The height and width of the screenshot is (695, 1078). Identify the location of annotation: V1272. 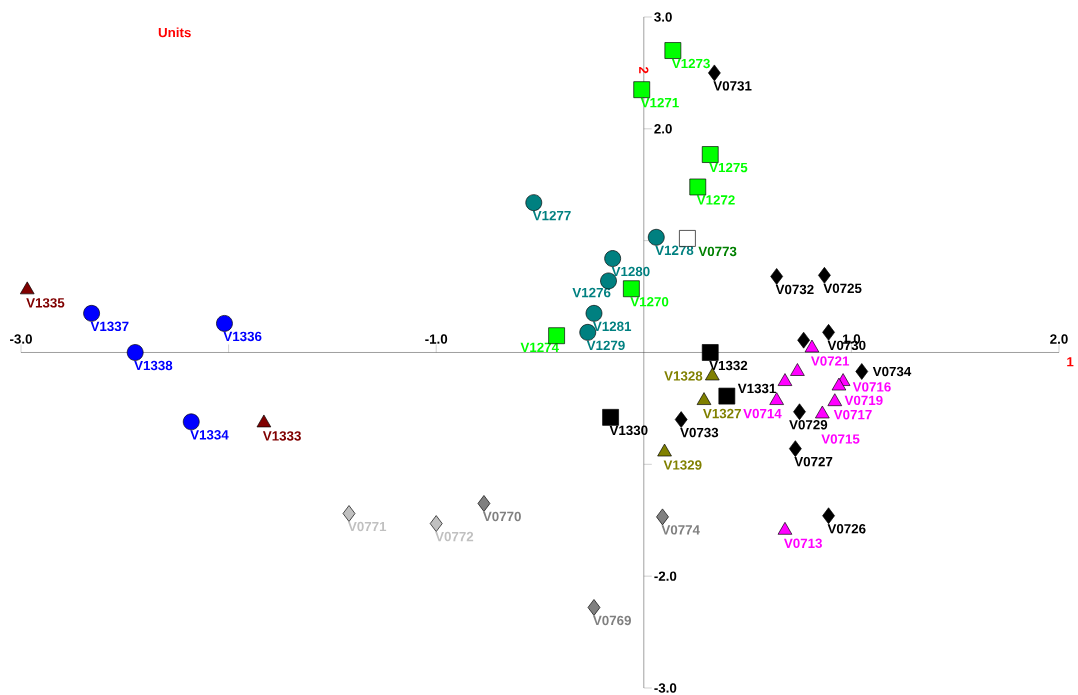
(715, 200).